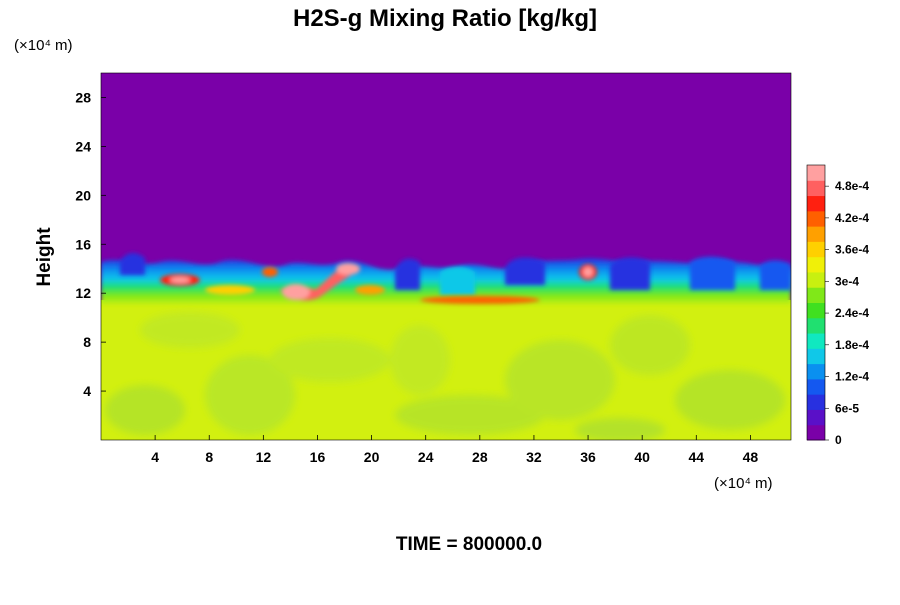  What do you see at coordinates (852, 186) in the screenshot?
I see `colorbar-tick-label: 4.8e-4` at bounding box center [852, 186].